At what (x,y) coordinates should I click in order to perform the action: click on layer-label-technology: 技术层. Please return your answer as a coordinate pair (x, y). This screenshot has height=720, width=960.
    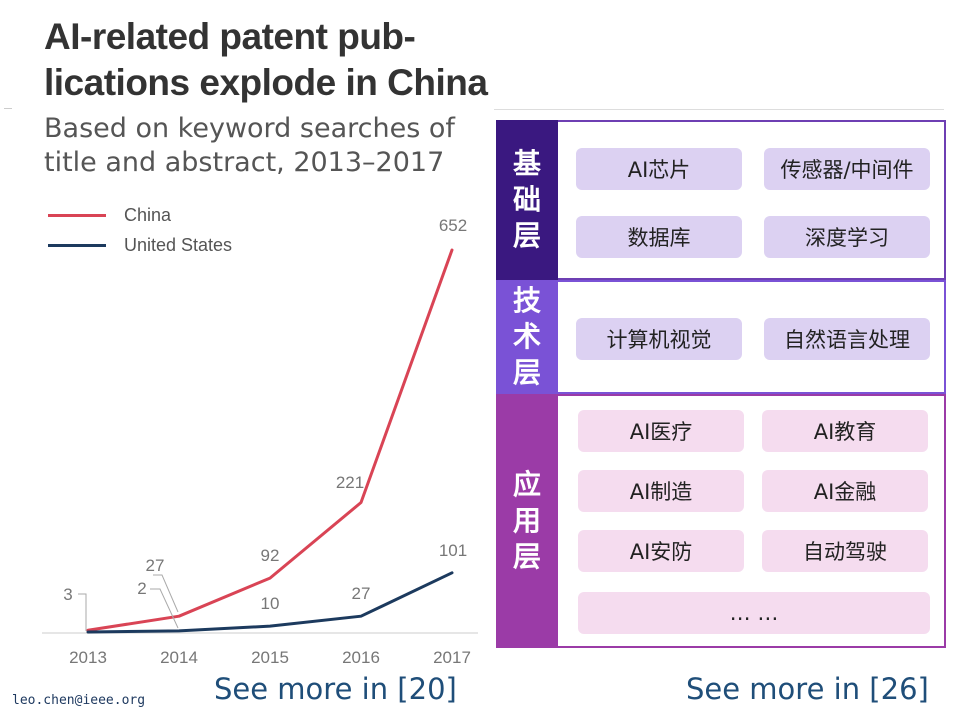
    Looking at the image, I should click on (527, 337).